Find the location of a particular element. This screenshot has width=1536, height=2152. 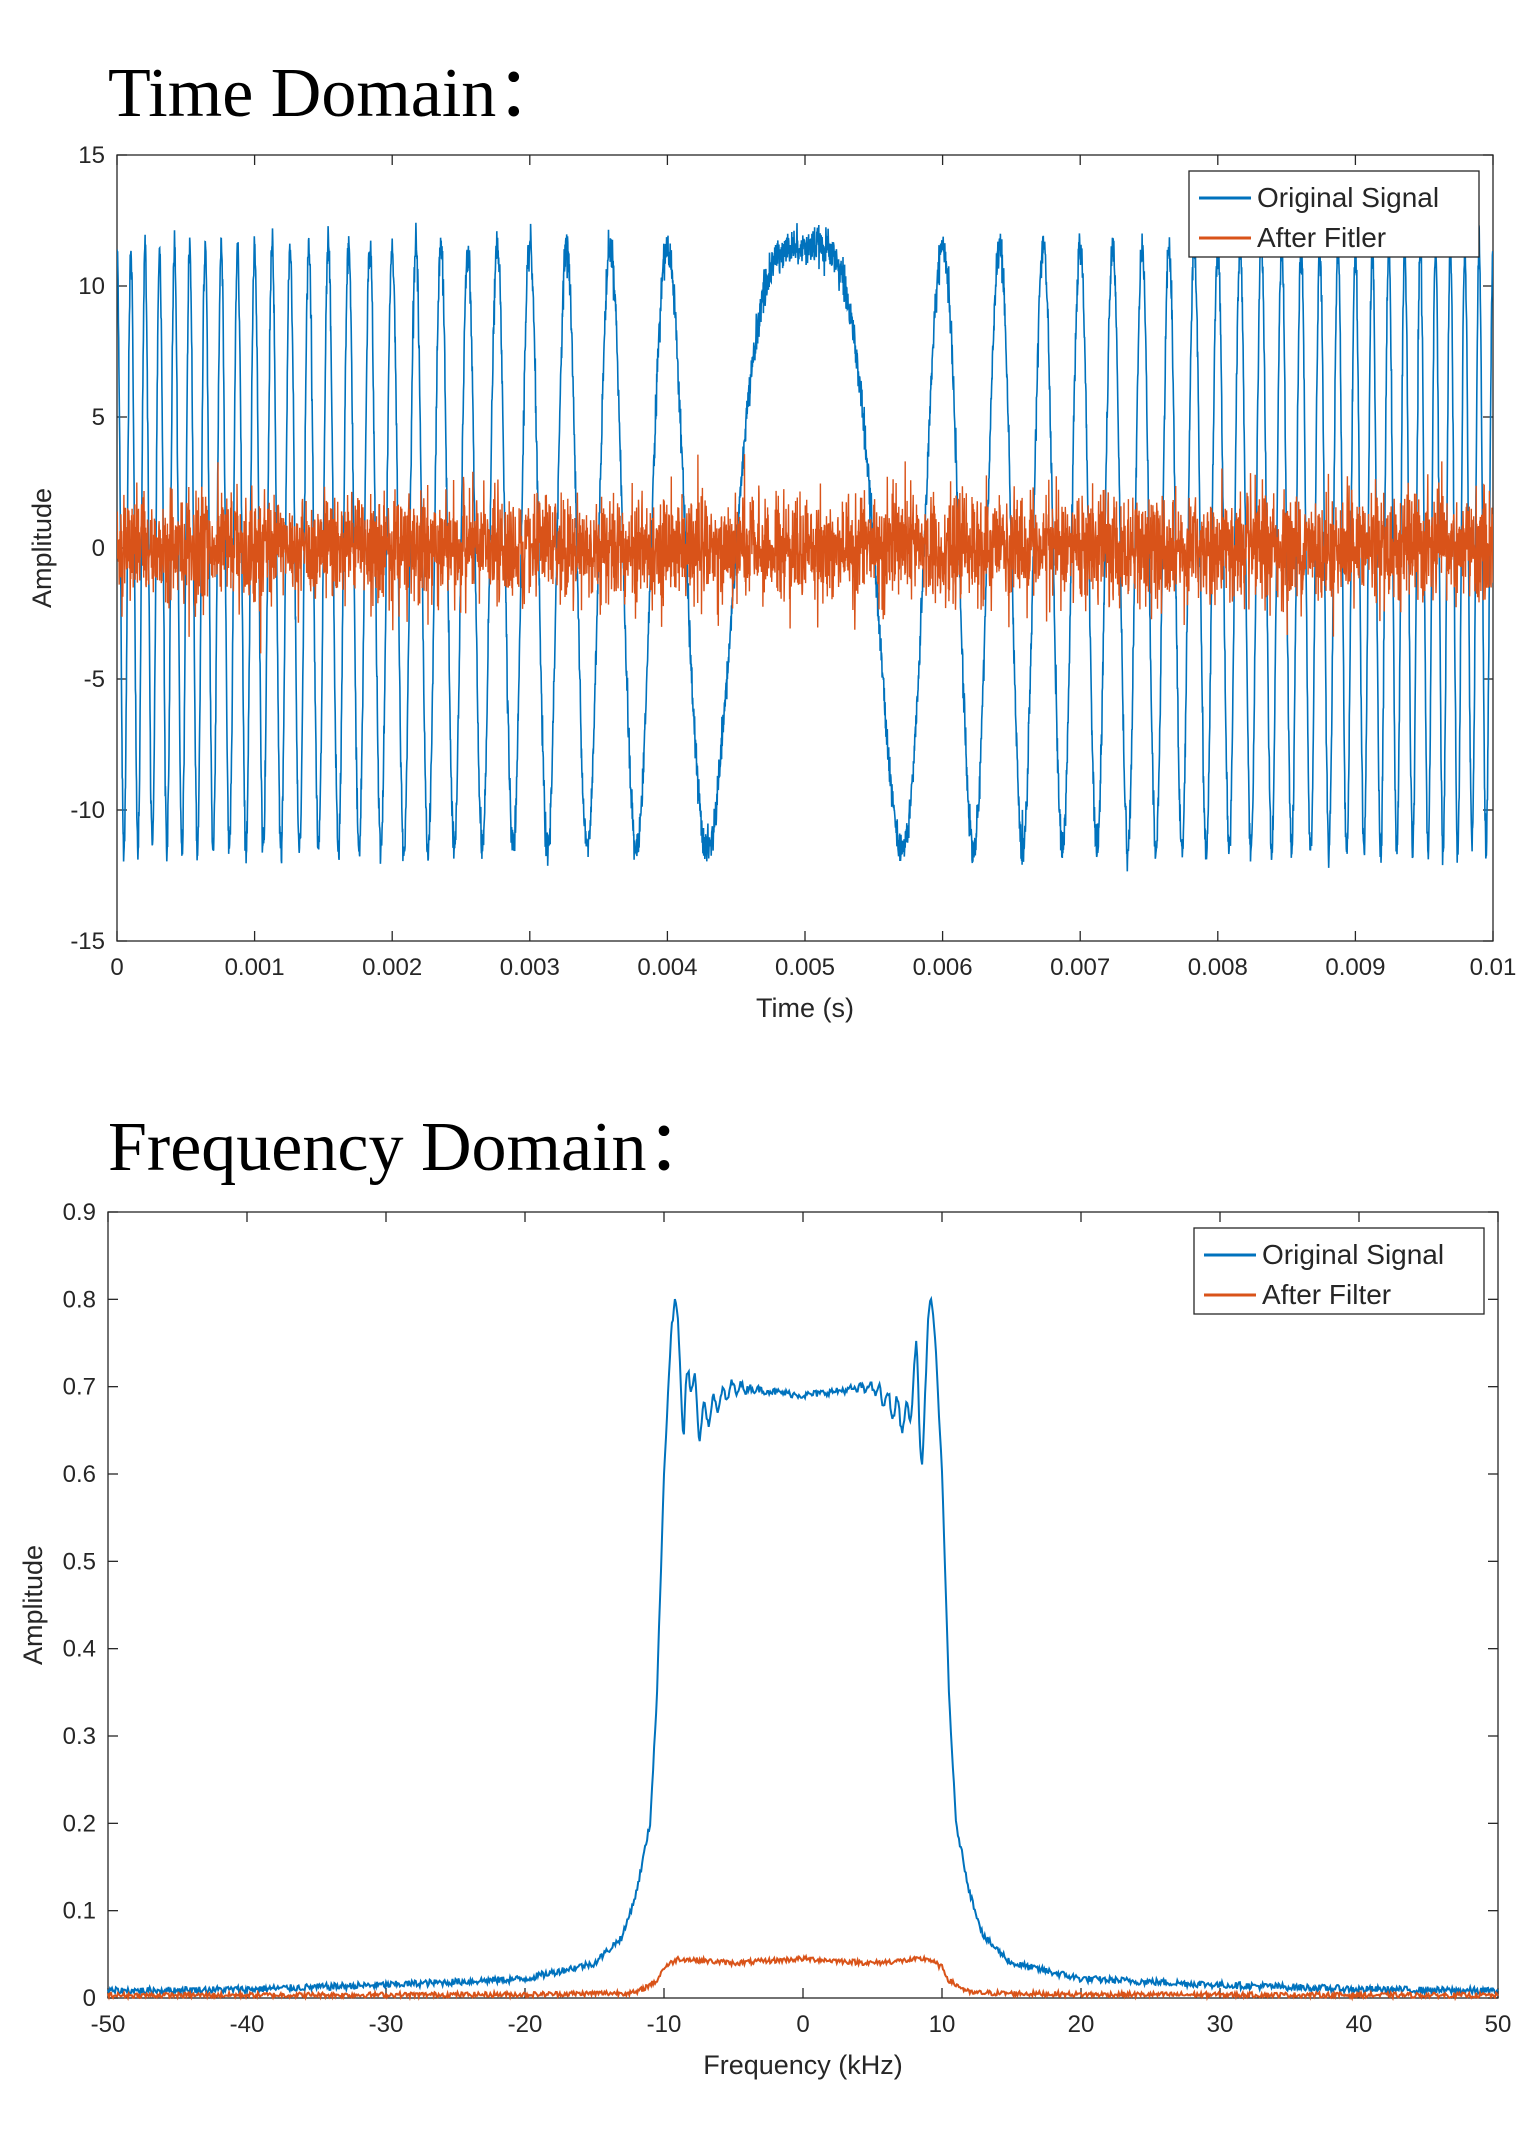

y-tick-label: 0.4 is located at coordinates (79, 1649).